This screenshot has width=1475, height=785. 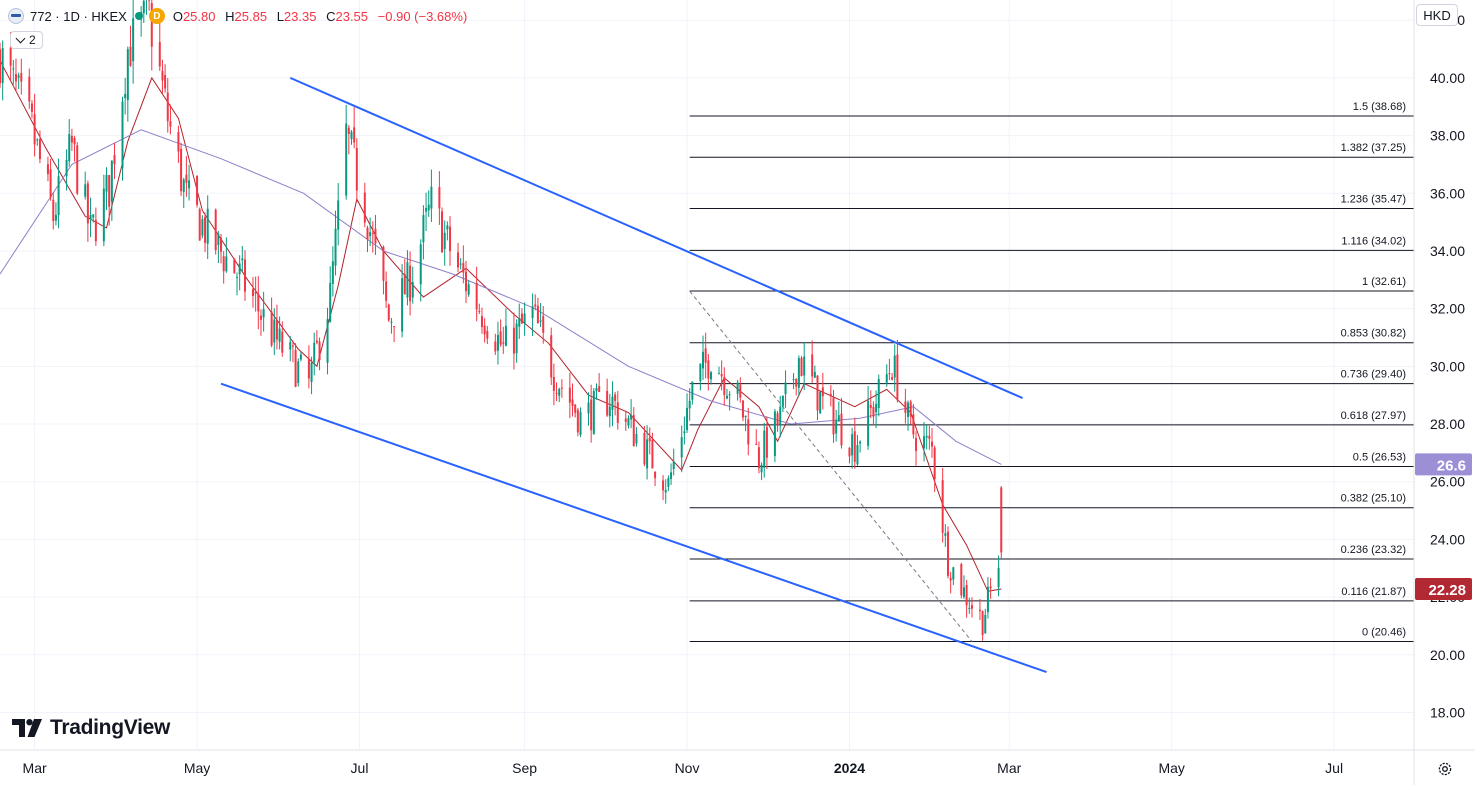 I want to click on time-tick-label: 2024, so click(x=849, y=768).